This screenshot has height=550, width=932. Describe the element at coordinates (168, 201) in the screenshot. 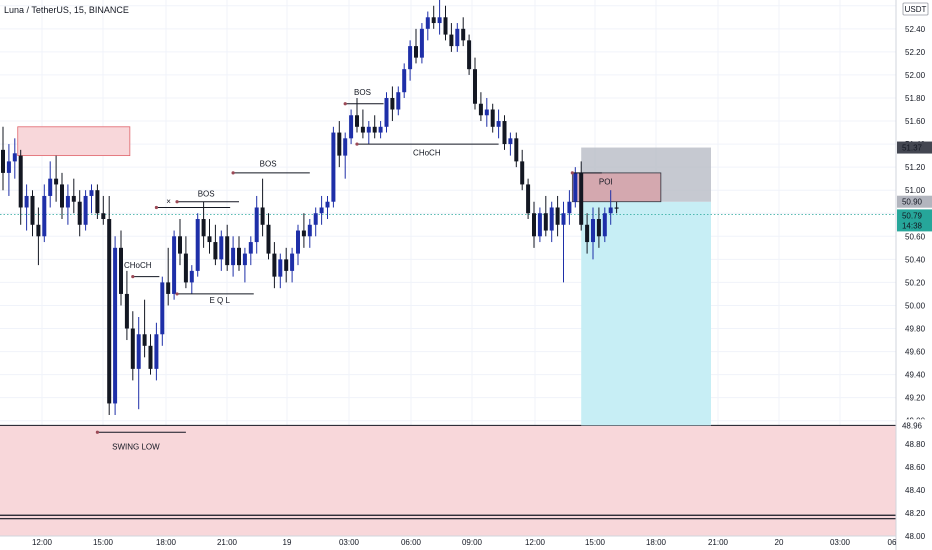

I see `cross-mark: ×` at that location.